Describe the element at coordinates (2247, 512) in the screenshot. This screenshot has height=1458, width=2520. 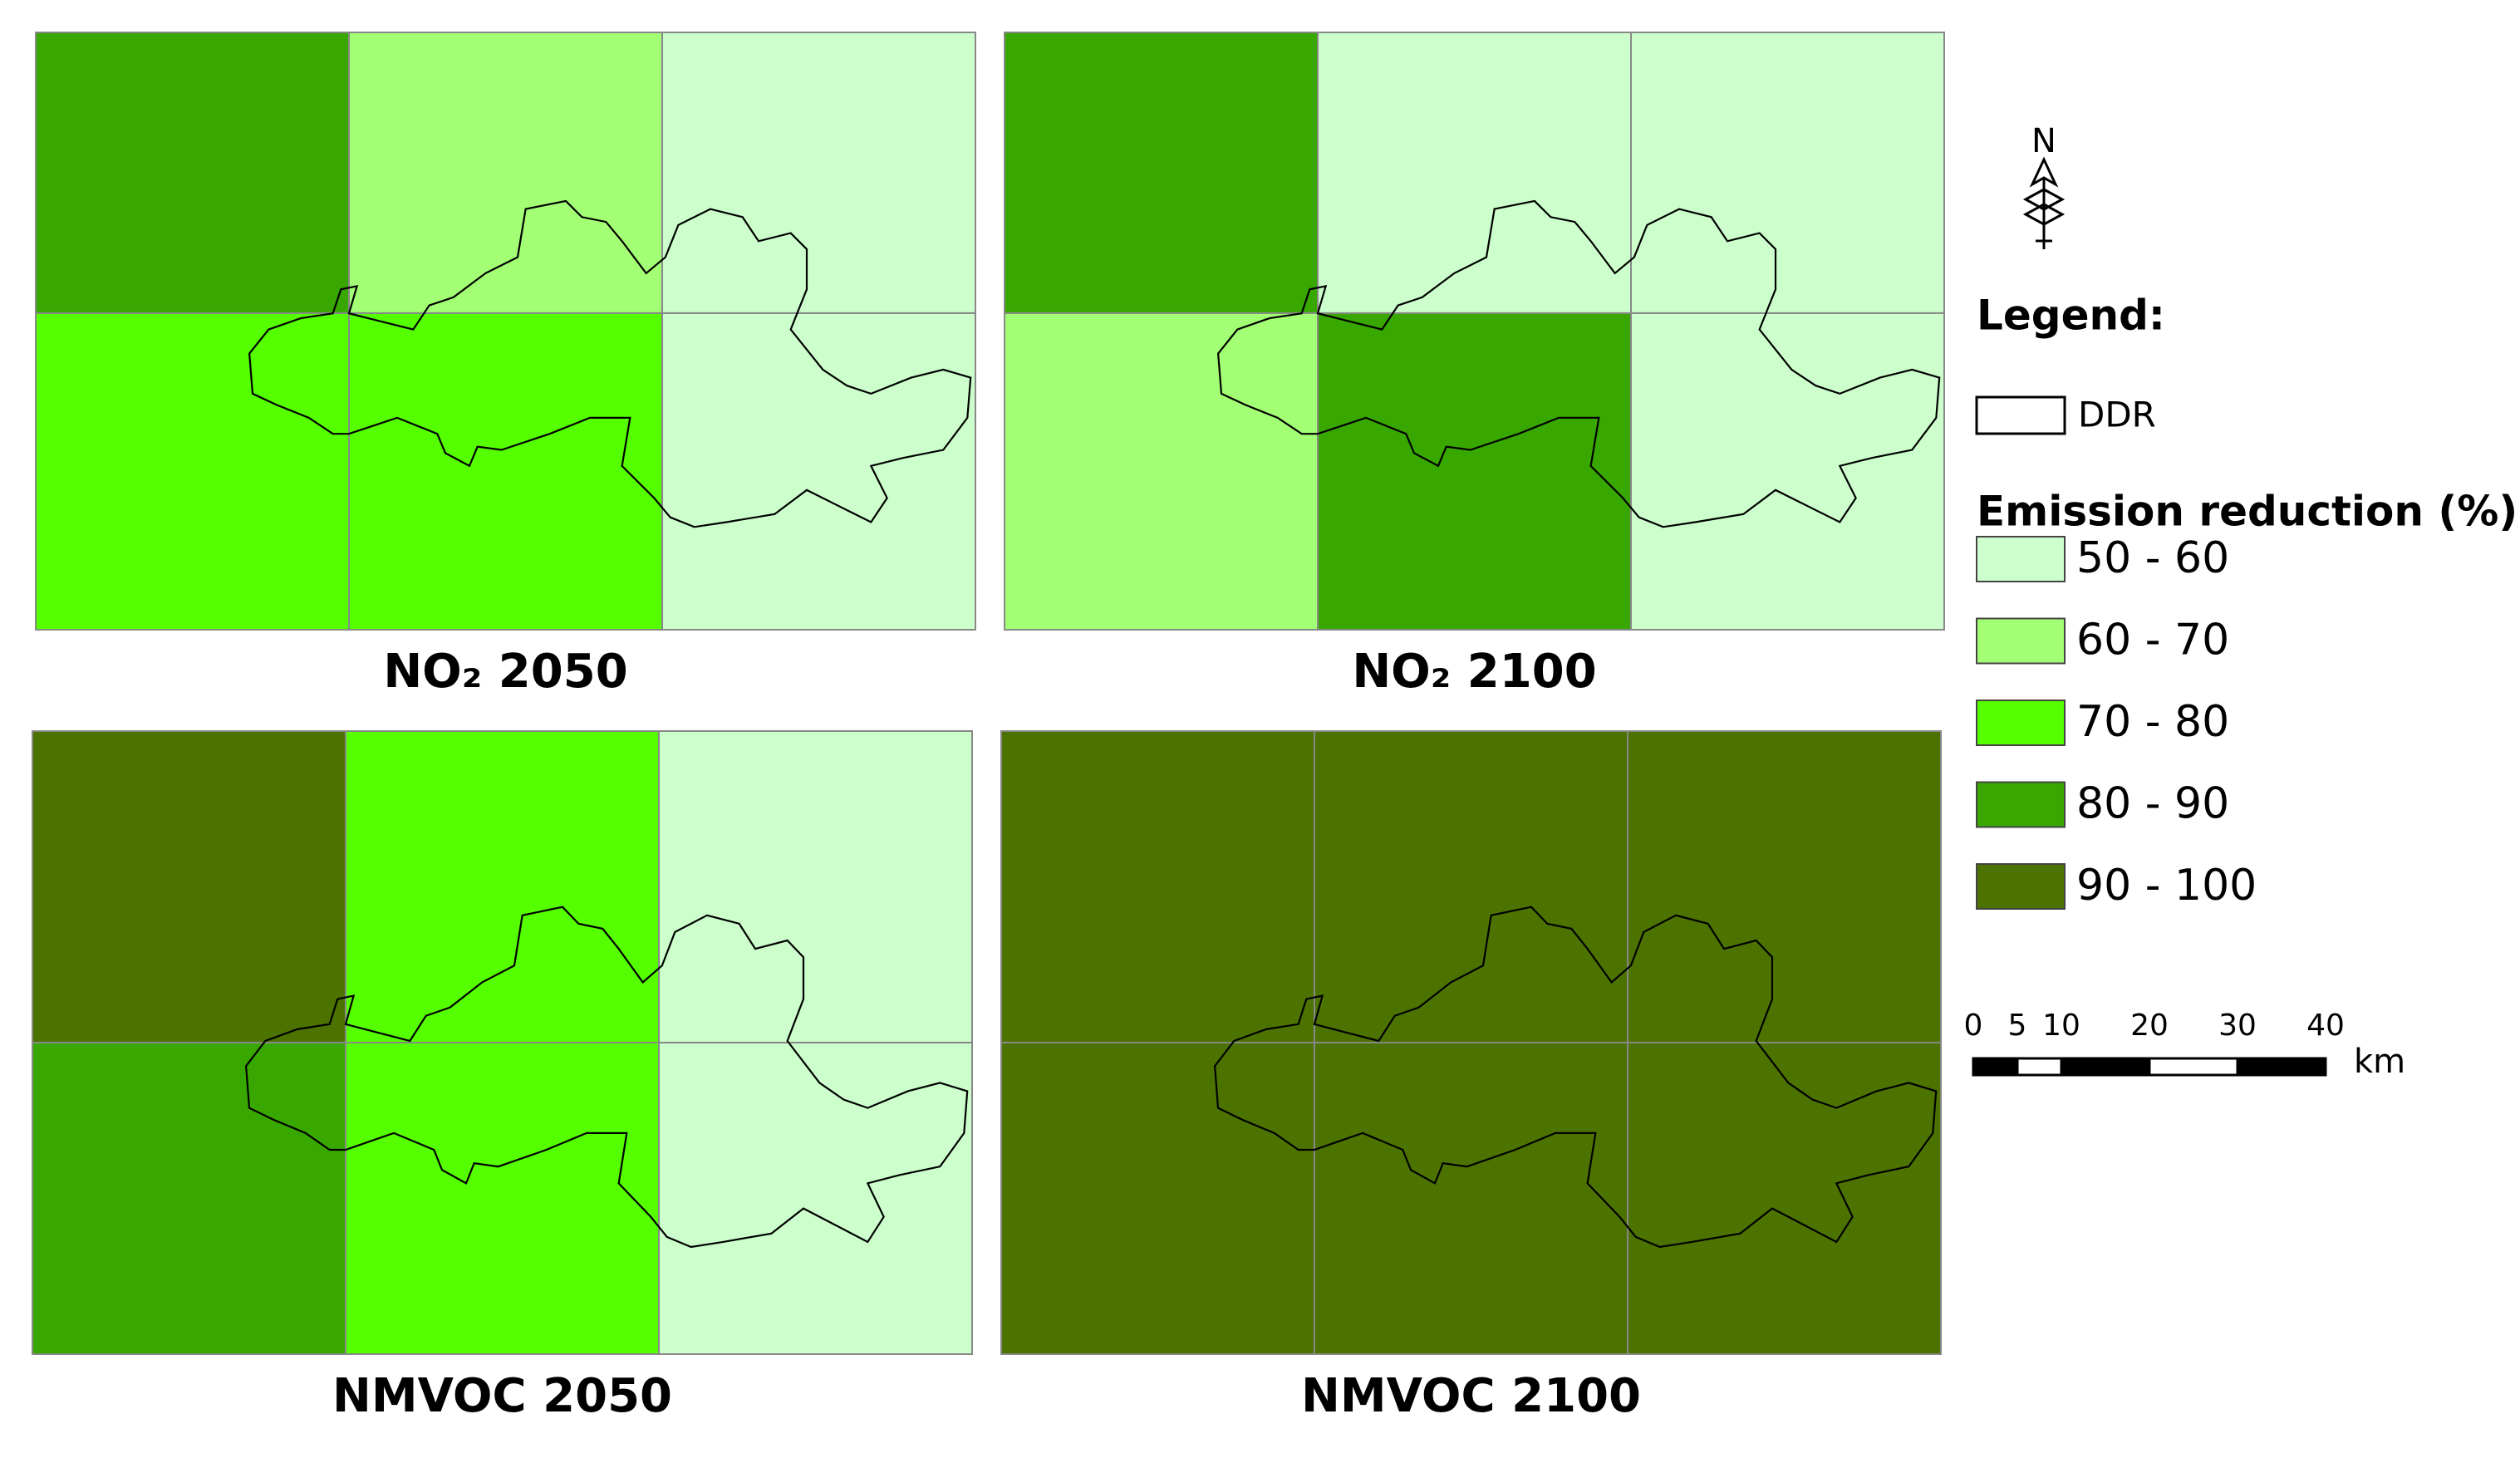
I see `legend-heading: Emission reduction (%)` at that location.